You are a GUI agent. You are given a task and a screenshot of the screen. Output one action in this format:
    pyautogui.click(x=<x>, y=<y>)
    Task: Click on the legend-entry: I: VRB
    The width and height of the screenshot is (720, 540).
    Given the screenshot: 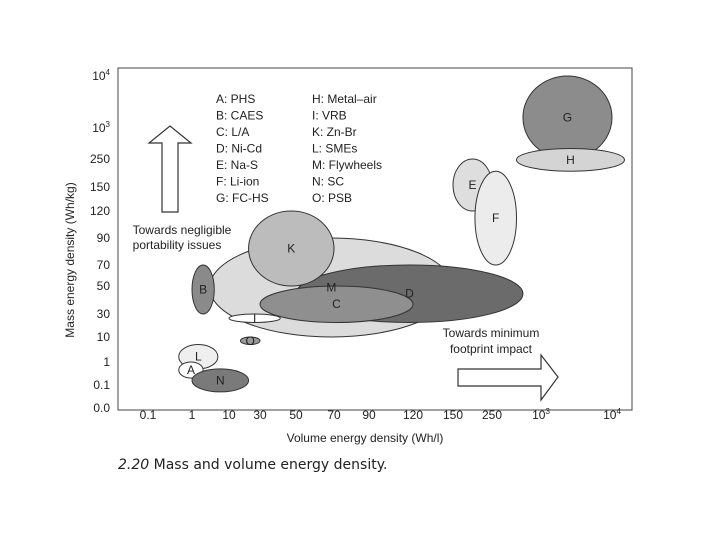 What is the action you would take?
    pyautogui.click(x=329, y=116)
    